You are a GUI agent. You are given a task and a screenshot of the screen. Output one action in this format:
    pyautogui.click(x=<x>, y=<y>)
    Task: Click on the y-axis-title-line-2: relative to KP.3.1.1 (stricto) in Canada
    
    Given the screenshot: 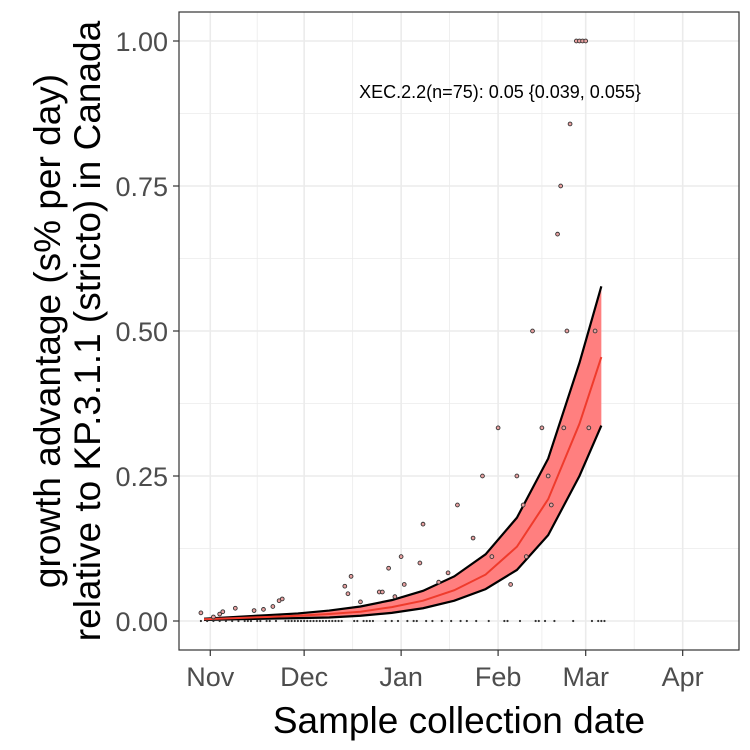 What is the action you would take?
    pyautogui.click(x=87, y=330)
    